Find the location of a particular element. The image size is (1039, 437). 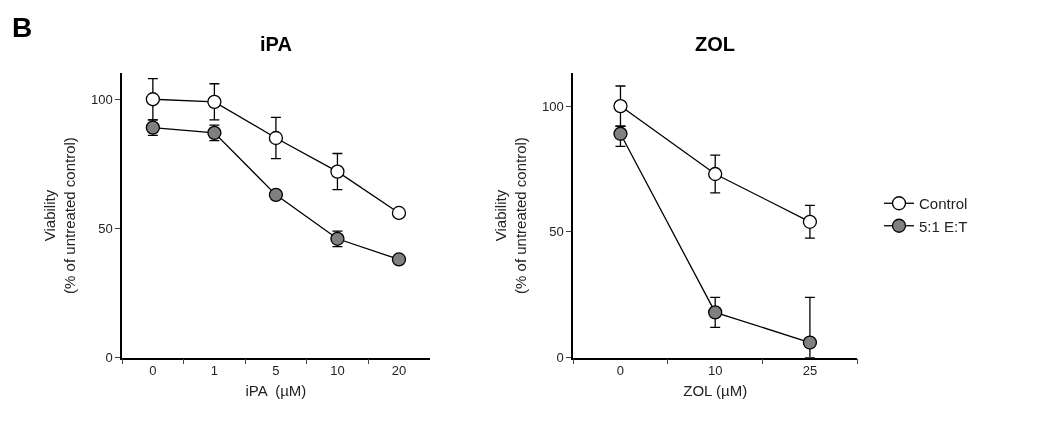

legend-label: 5:1 E:T is located at coordinates (943, 226).